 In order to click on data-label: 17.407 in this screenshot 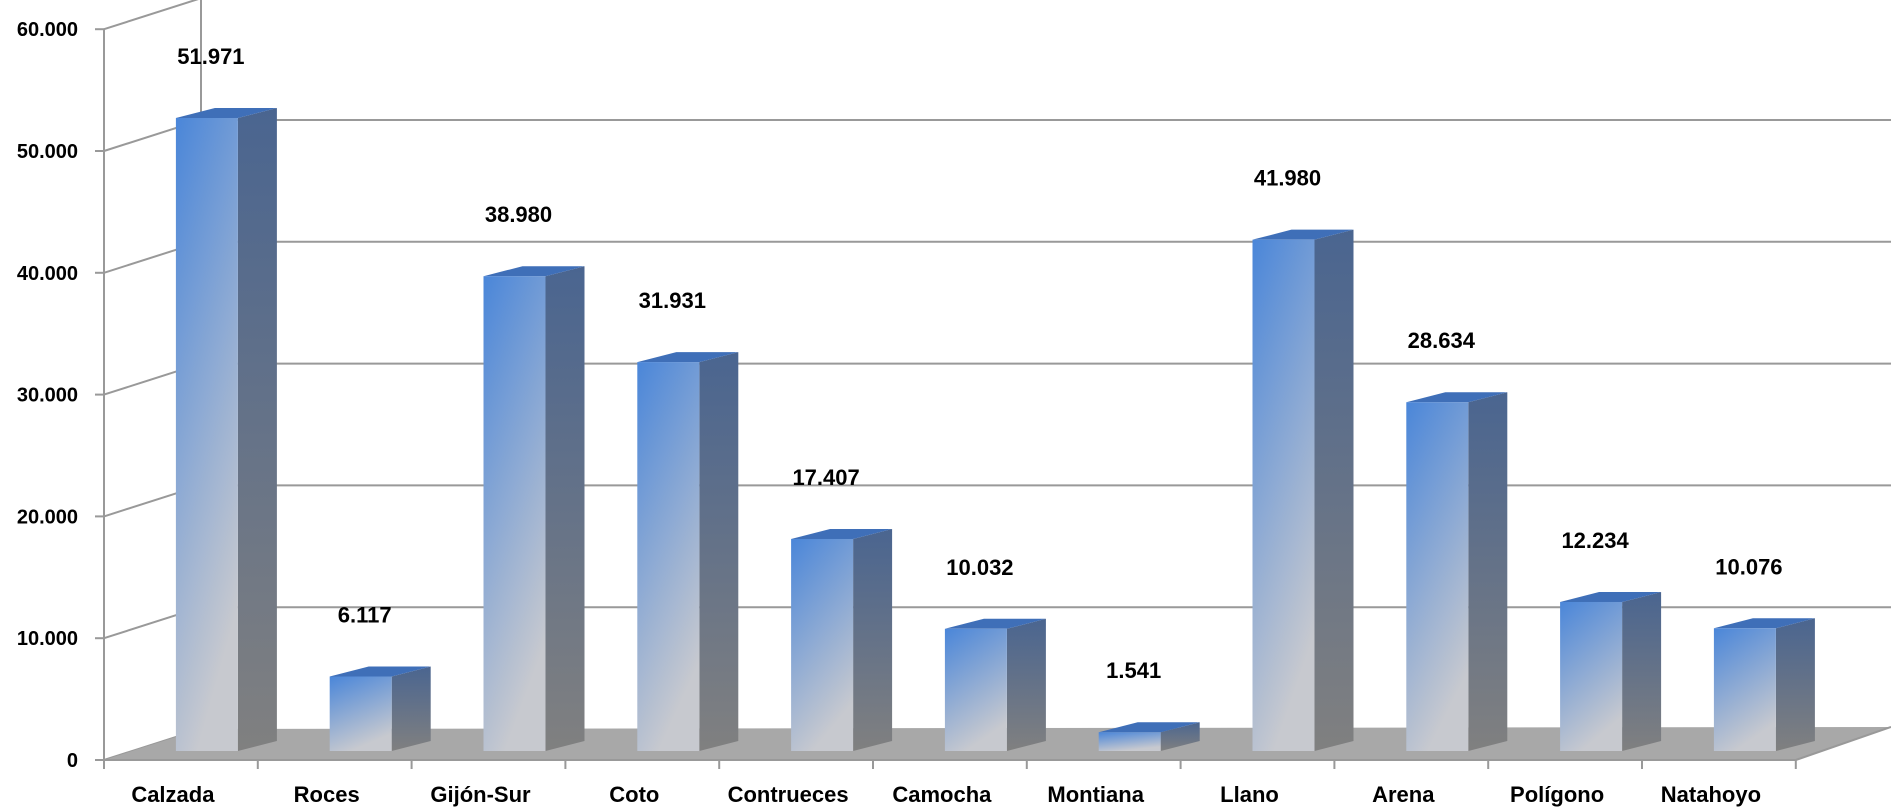, I will do `click(825, 477)`.